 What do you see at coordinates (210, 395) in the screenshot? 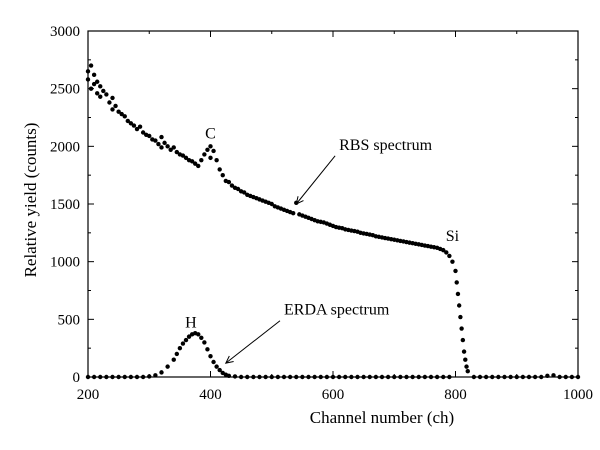
I see `x-tick-label: 400` at bounding box center [210, 395].